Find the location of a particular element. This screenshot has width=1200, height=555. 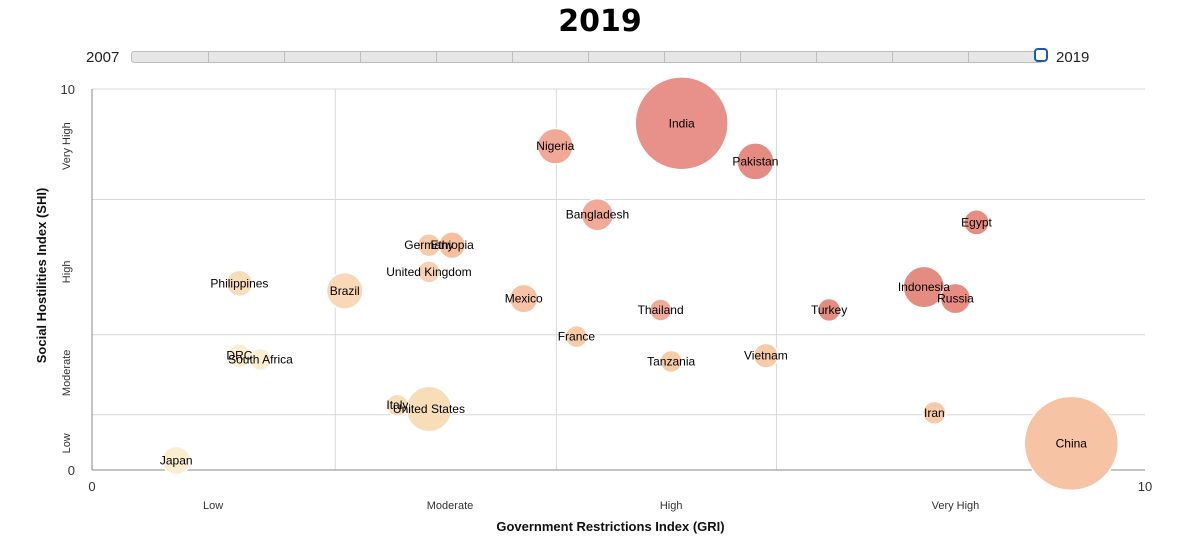

bubble-tanzania is located at coordinates (671, 361).